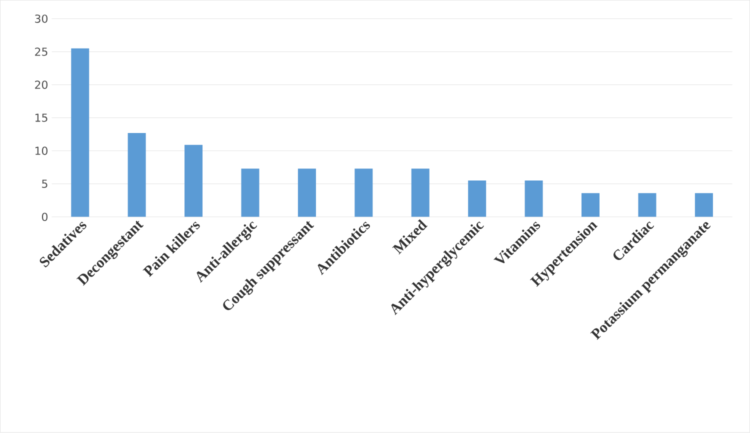 This screenshot has width=750, height=433. What do you see at coordinates (41, 18) in the screenshot?
I see `y-tick-label: 30` at bounding box center [41, 18].